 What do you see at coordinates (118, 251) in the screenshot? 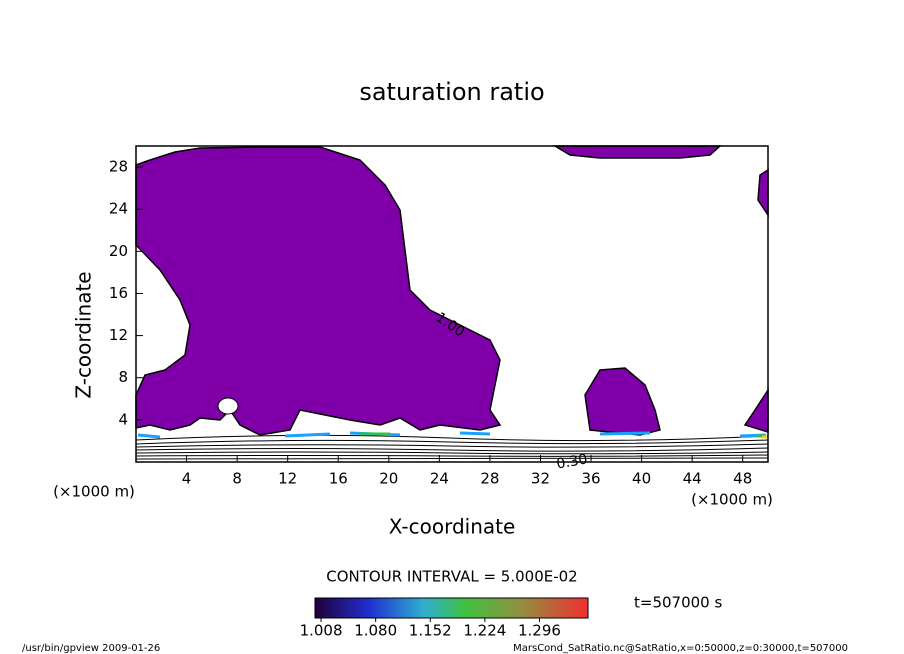
I see `y-tick-label: 20` at bounding box center [118, 251].